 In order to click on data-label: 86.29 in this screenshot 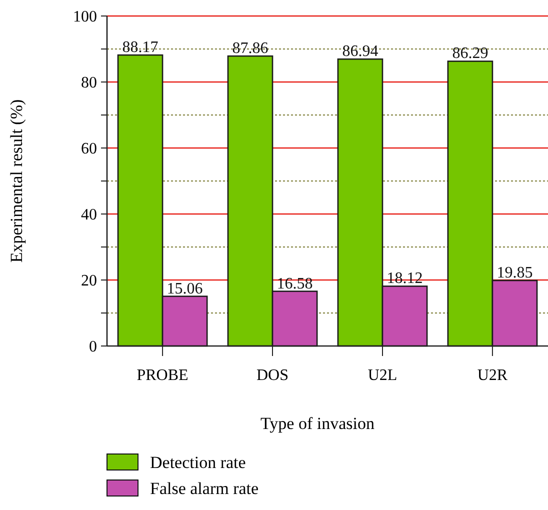, I will do `click(470, 53)`.